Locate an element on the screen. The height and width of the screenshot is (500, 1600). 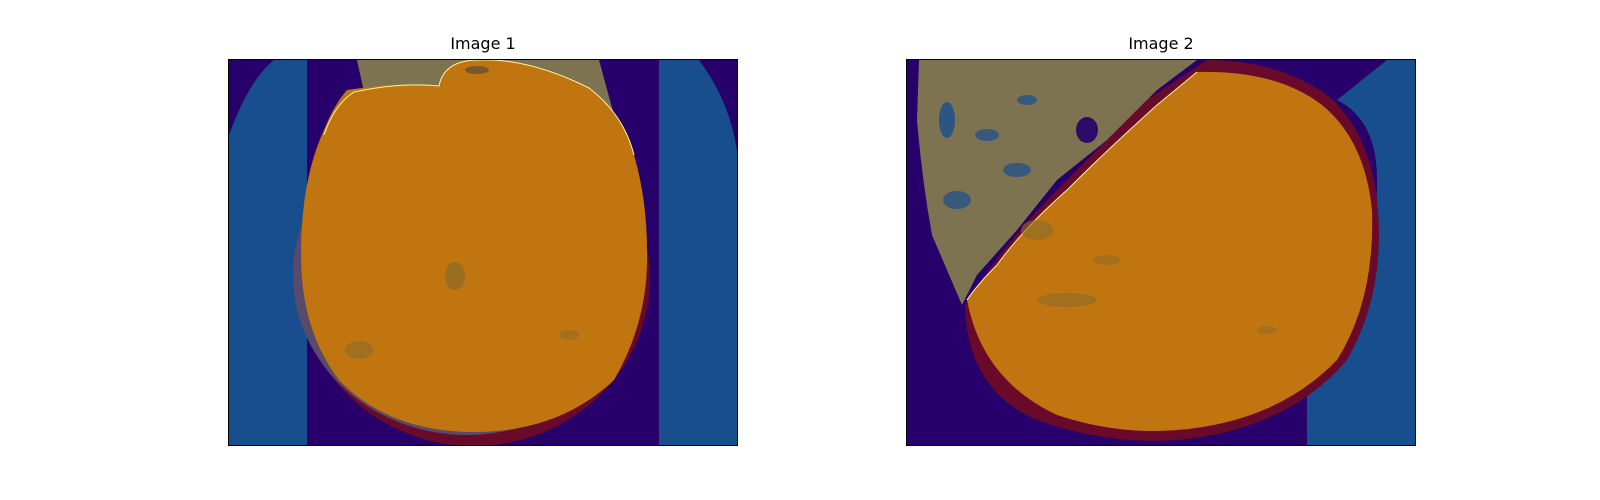
panel-2-title: Image 2 is located at coordinates (1161, 43).